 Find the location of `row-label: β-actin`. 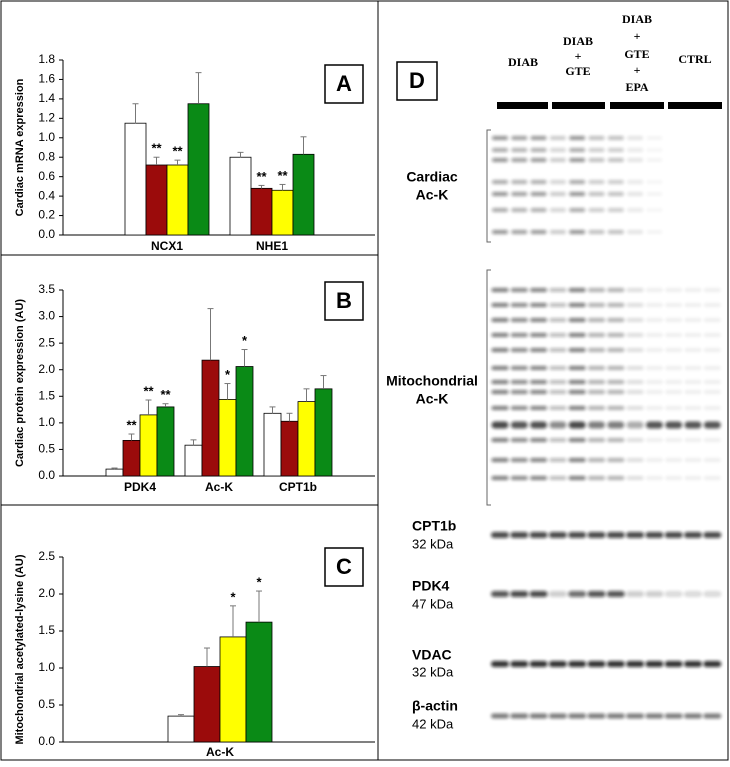

row-label: β-actin is located at coordinates (435, 706).